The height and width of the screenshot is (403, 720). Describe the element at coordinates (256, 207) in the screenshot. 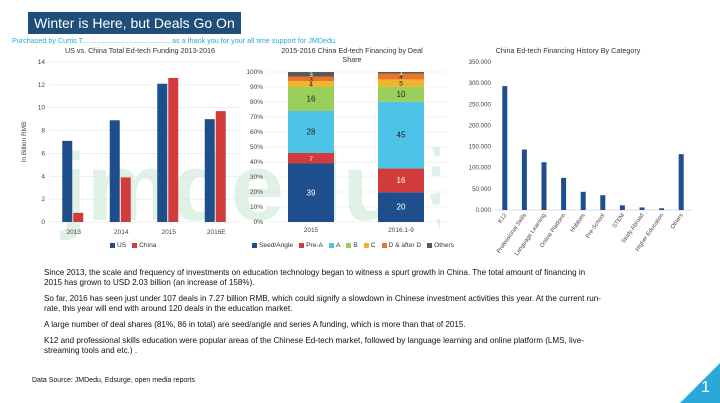

I see `y-tick-label: 10%` at that location.